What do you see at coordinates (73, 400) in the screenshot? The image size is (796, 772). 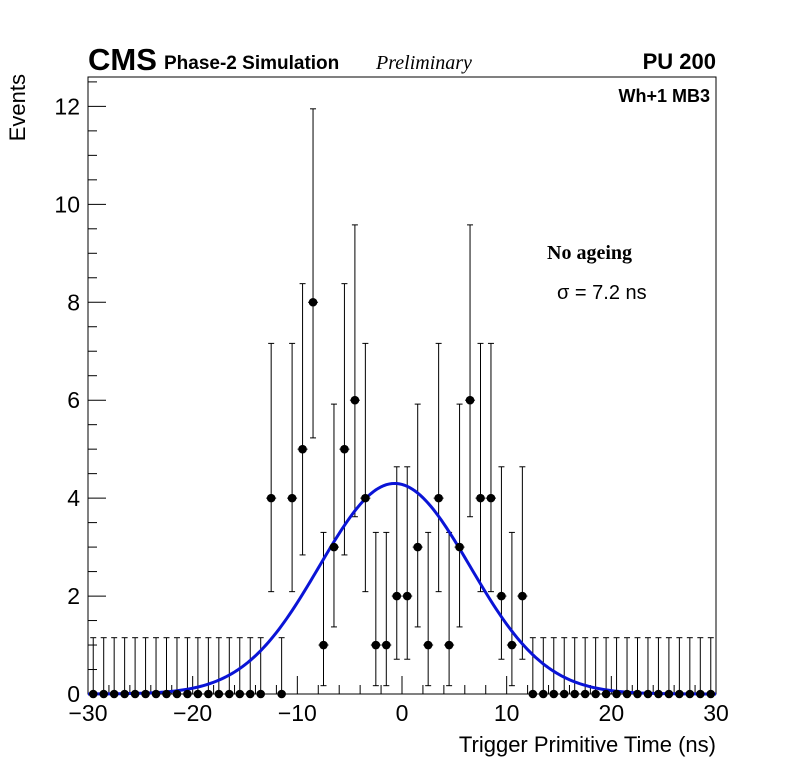 I see `y-tick-label: 6` at bounding box center [73, 400].